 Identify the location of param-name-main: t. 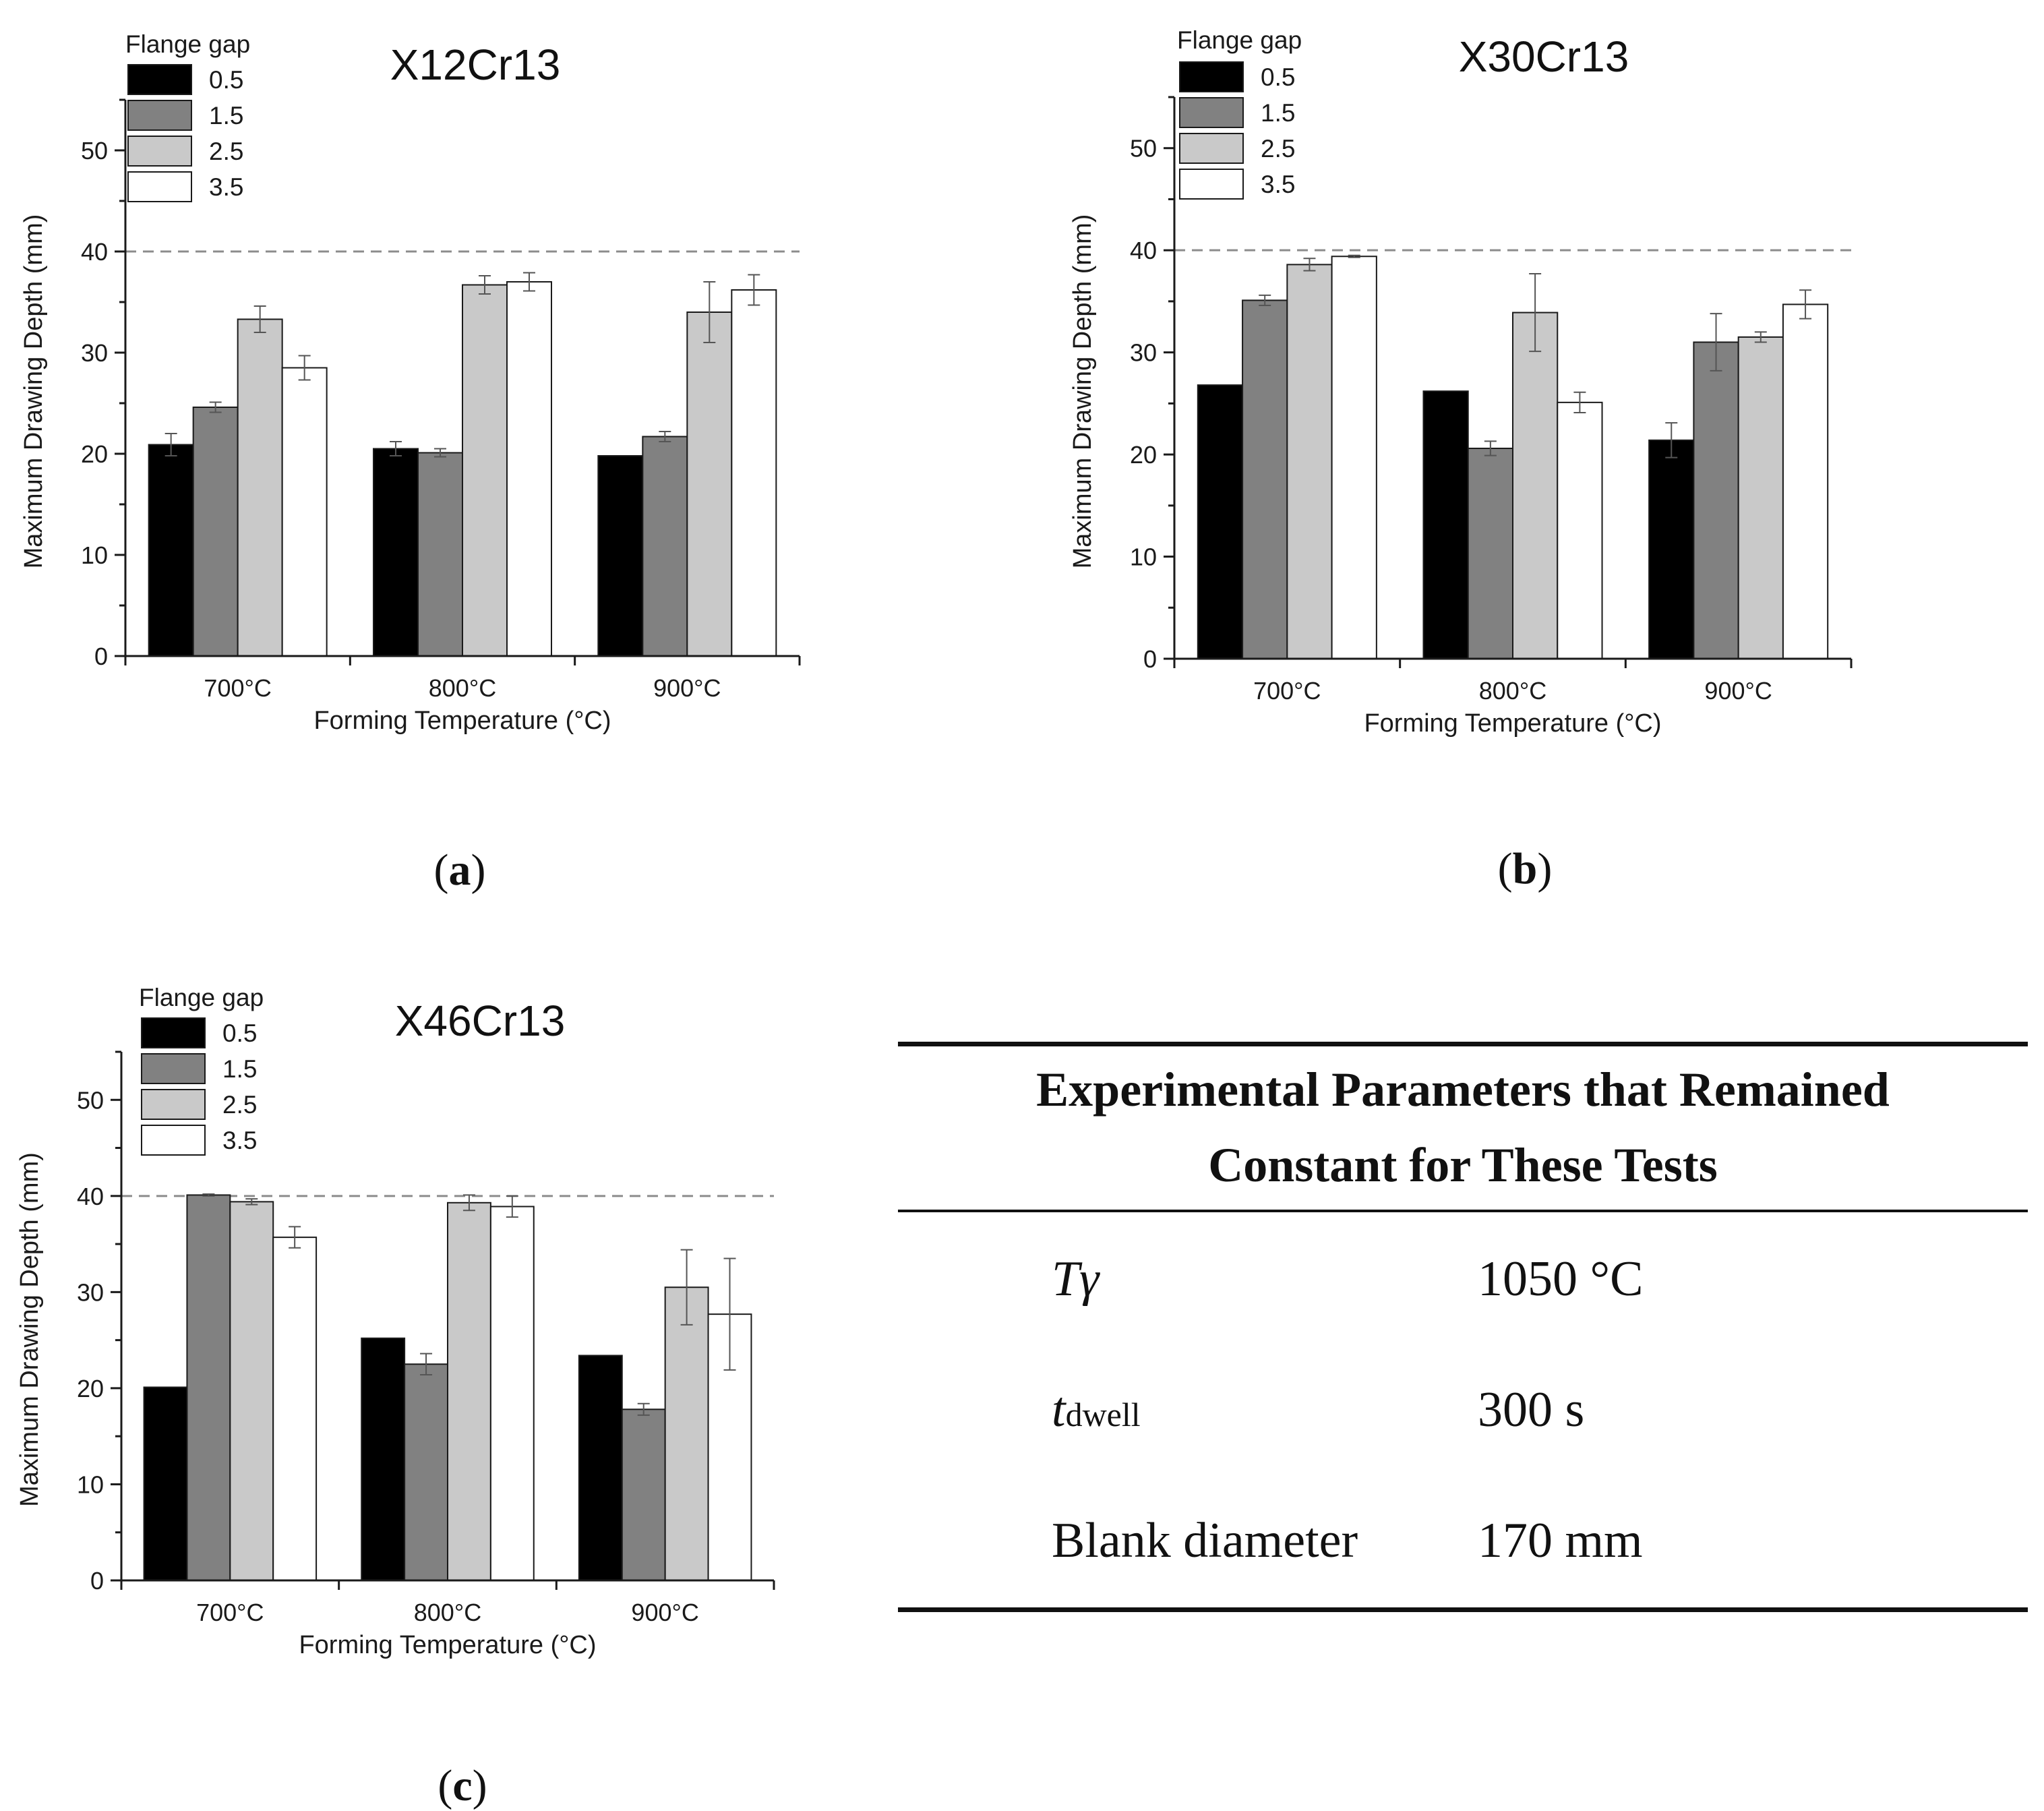
(1059, 1409).